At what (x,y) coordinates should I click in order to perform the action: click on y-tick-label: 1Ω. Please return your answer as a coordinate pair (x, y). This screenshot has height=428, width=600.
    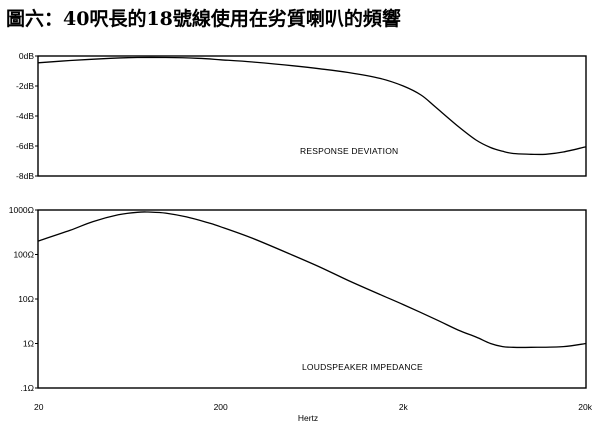
    Looking at the image, I should click on (28, 344).